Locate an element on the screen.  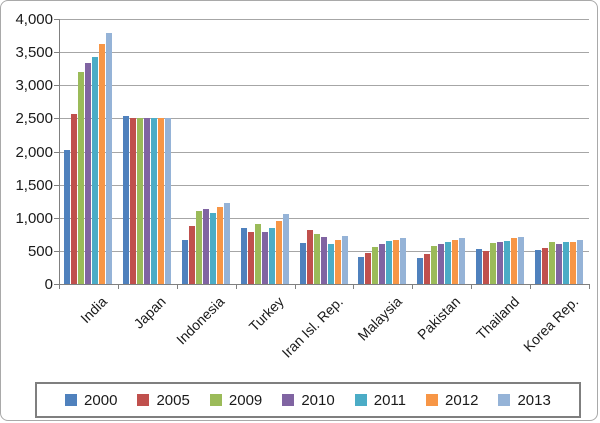
y-axis-label: 1,000 is located at coordinates (34, 218).